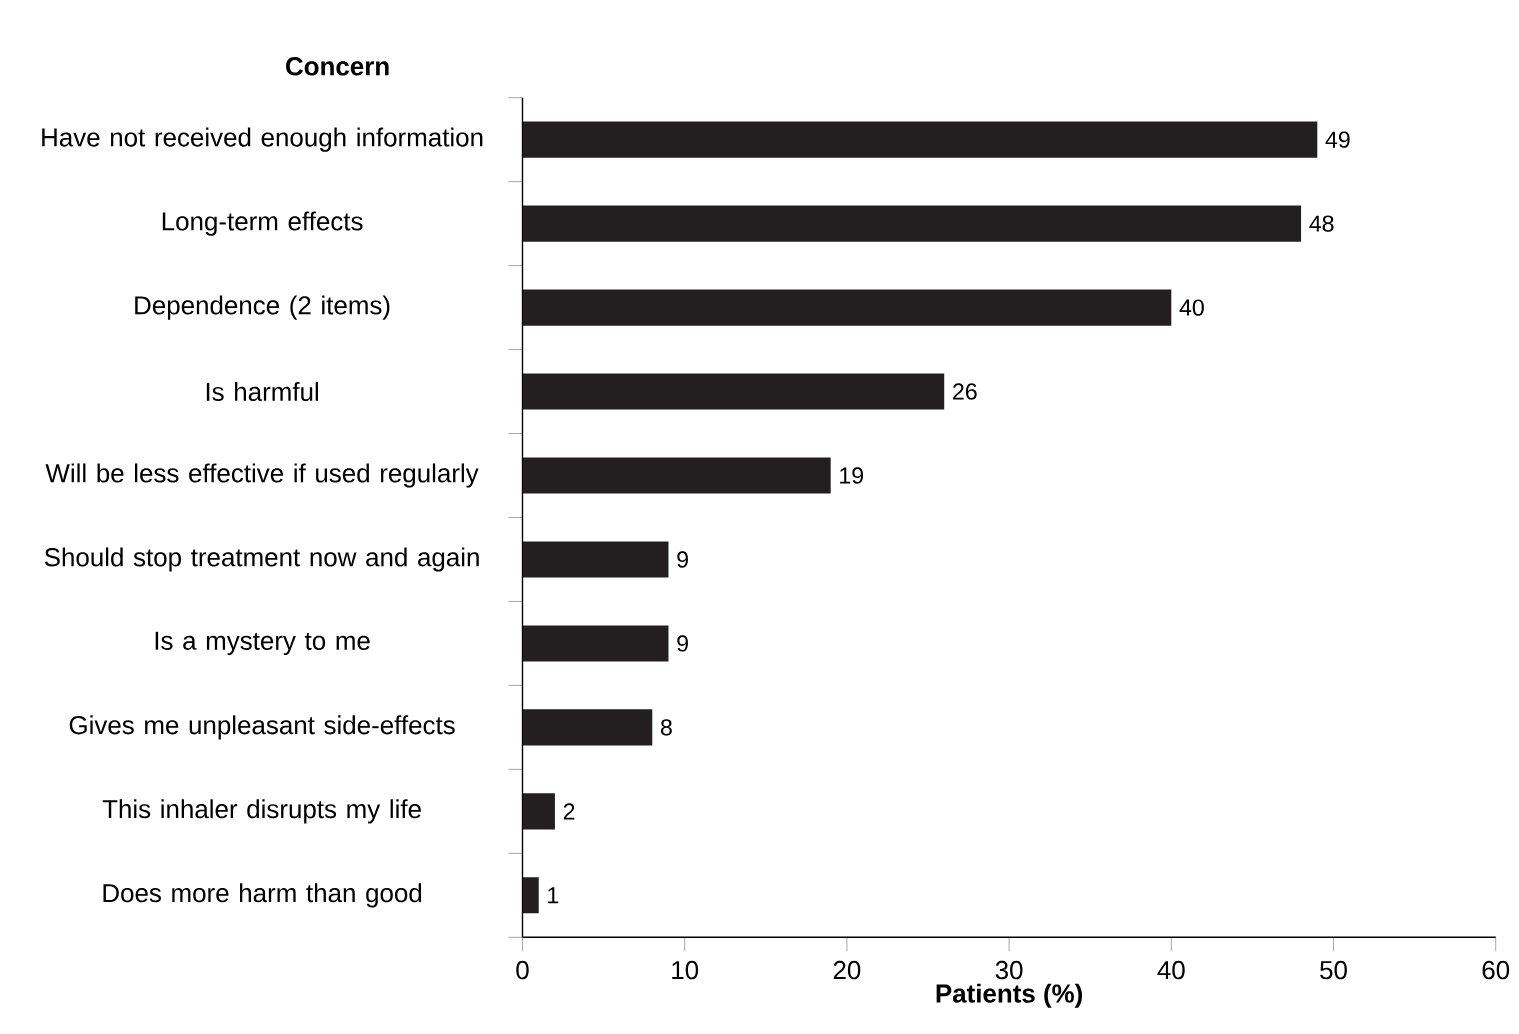  What do you see at coordinates (1321, 223) in the screenshot?
I see `data-label: 48` at bounding box center [1321, 223].